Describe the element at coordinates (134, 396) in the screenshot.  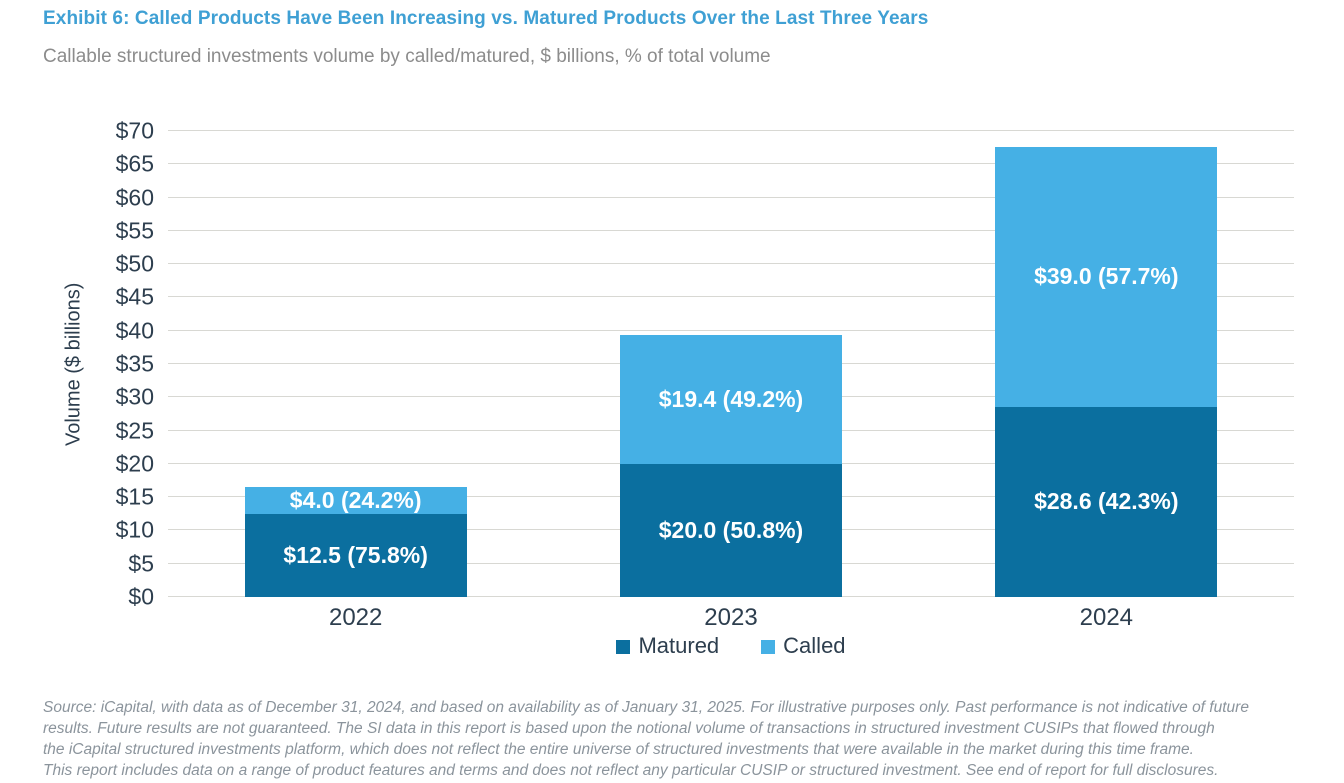
I see `y-tick-label: $30` at that location.